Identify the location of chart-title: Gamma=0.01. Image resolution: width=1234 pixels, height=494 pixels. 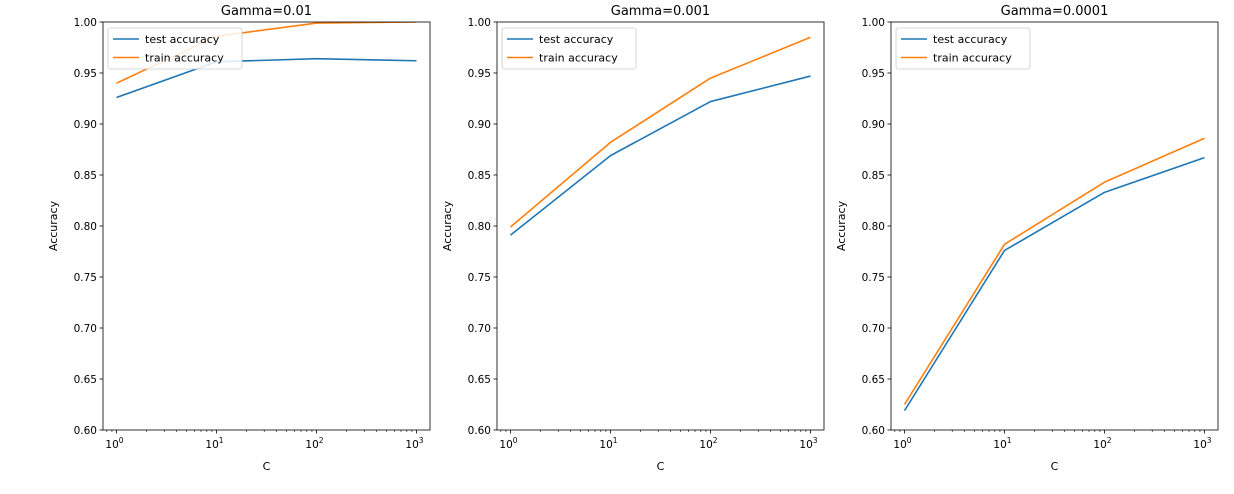
(266, 11).